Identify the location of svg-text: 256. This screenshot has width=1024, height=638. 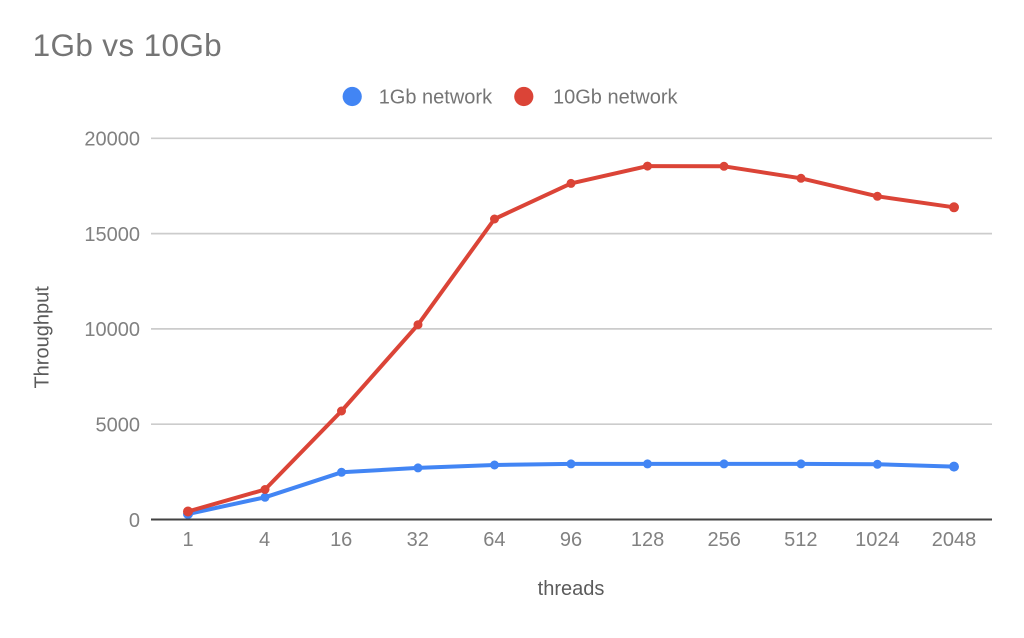
(724, 540).